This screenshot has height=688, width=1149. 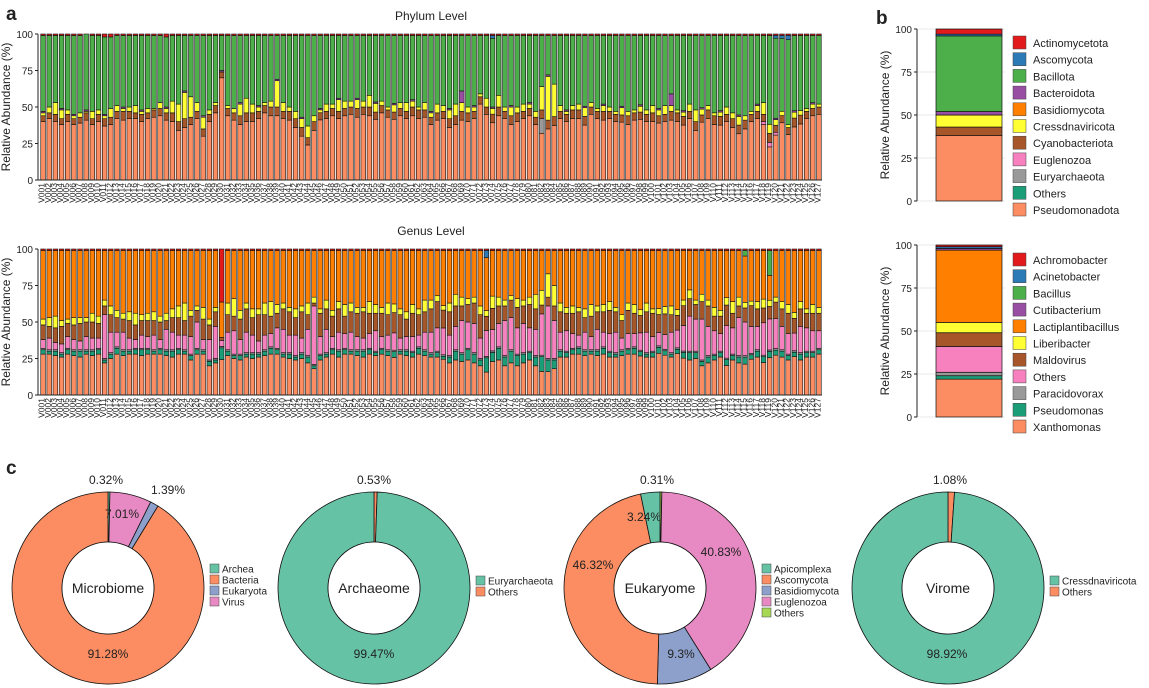 I want to click on phylum-x-tick-label: V031, so click(x=226, y=193).